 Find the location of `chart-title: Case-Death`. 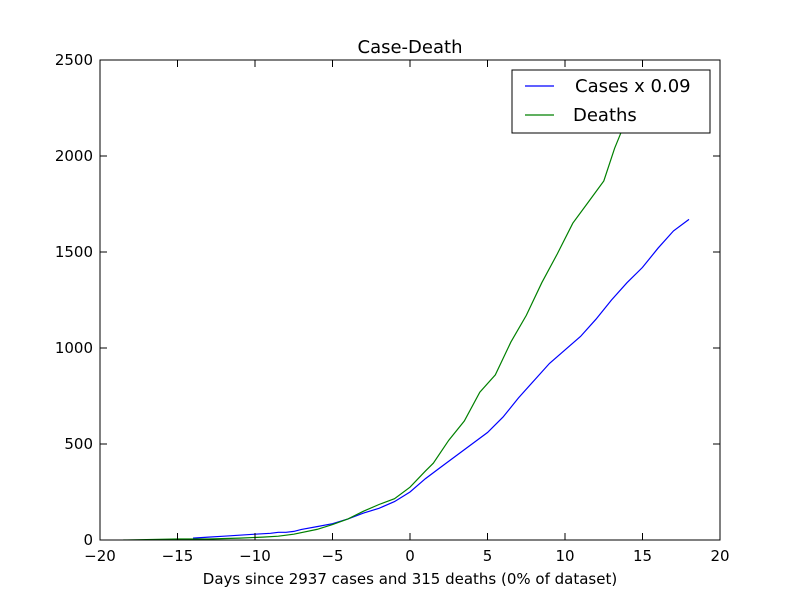

chart-title: Case-Death is located at coordinates (410, 47).